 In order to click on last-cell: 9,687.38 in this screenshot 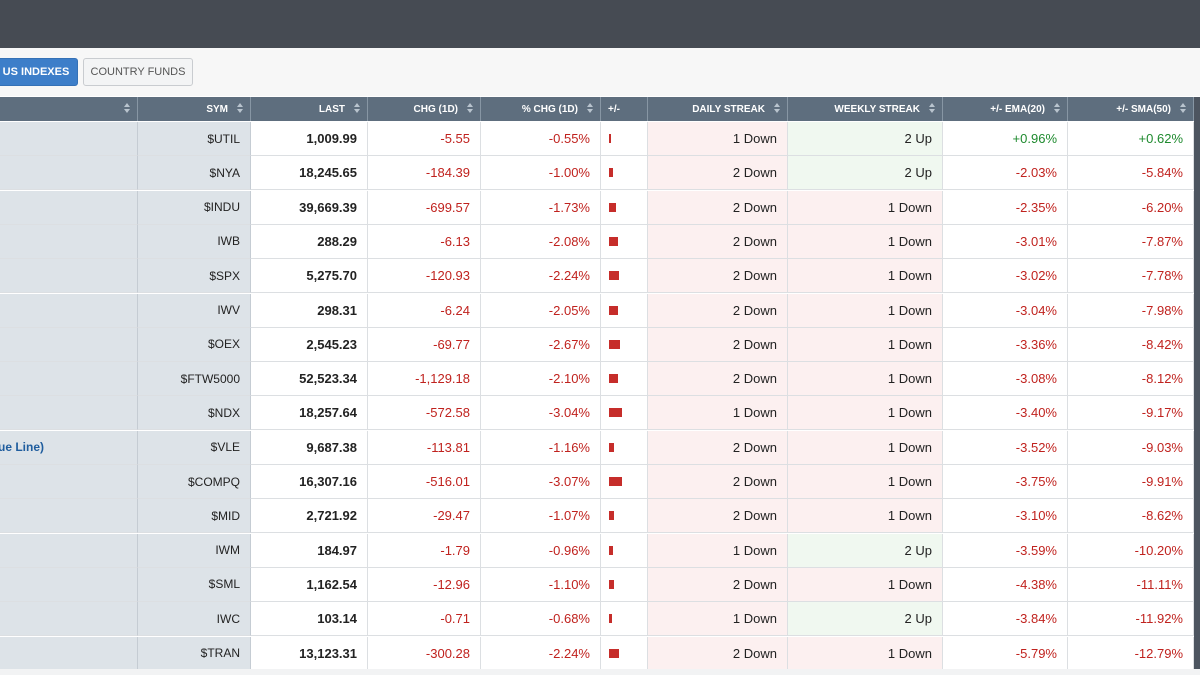, I will do `click(309, 447)`.